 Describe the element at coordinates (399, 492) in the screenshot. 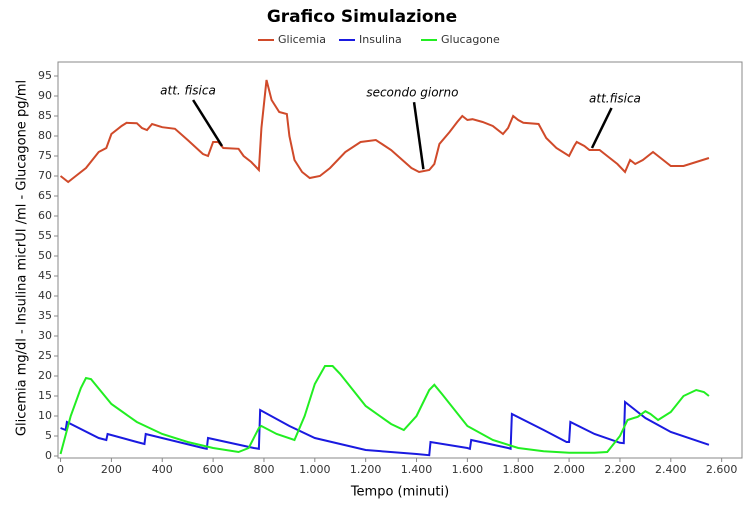

I see `x-axis-label: Tempo (minuti)` at that location.